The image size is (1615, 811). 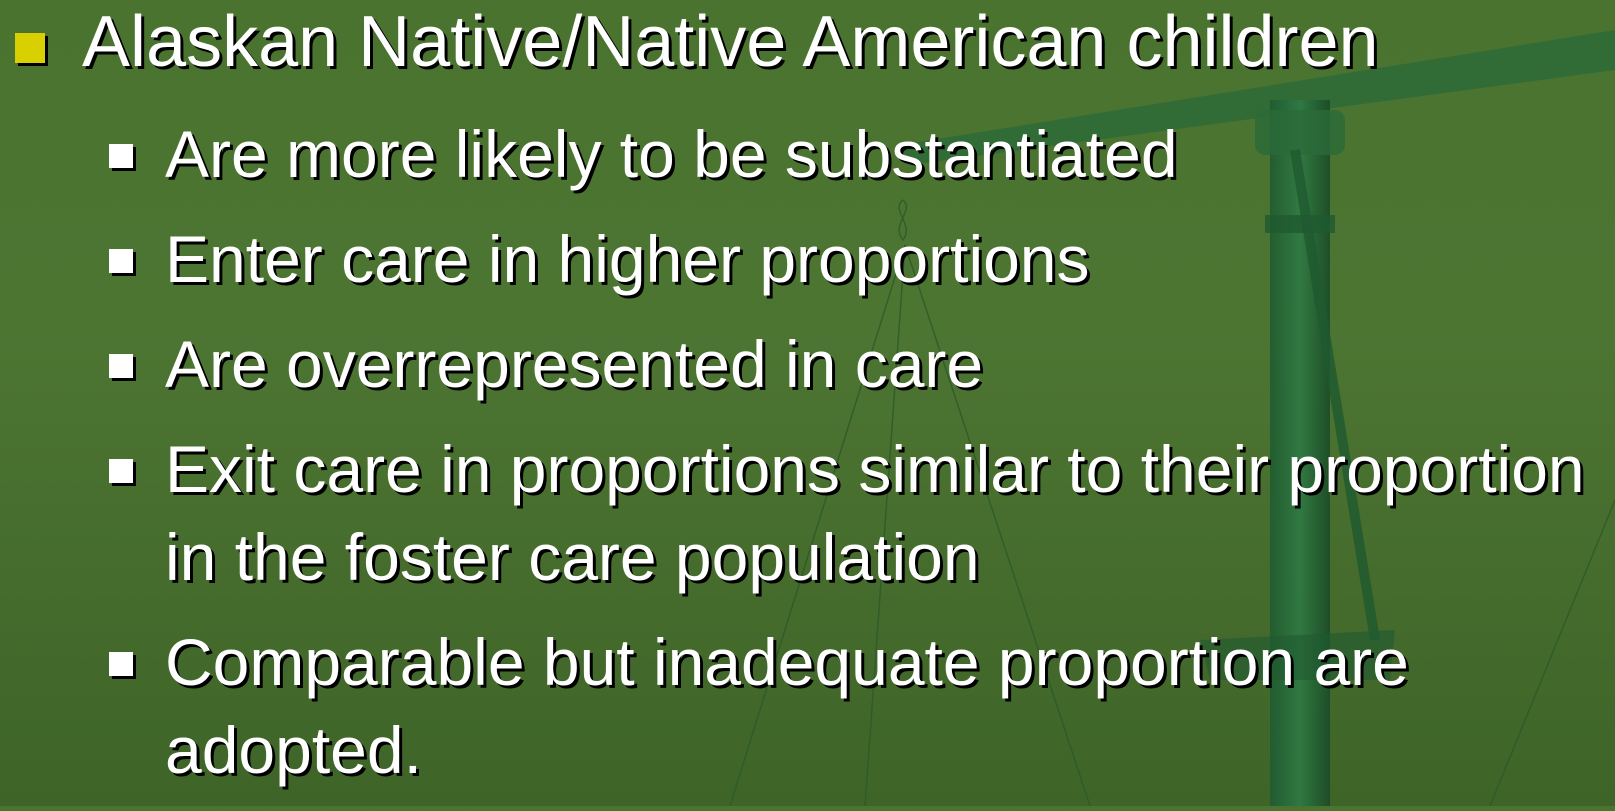 What do you see at coordinates (857, 364) in the screenshot?
I see `sub-bullet: Are overrepresented in care` at bounding box center [857, 364].